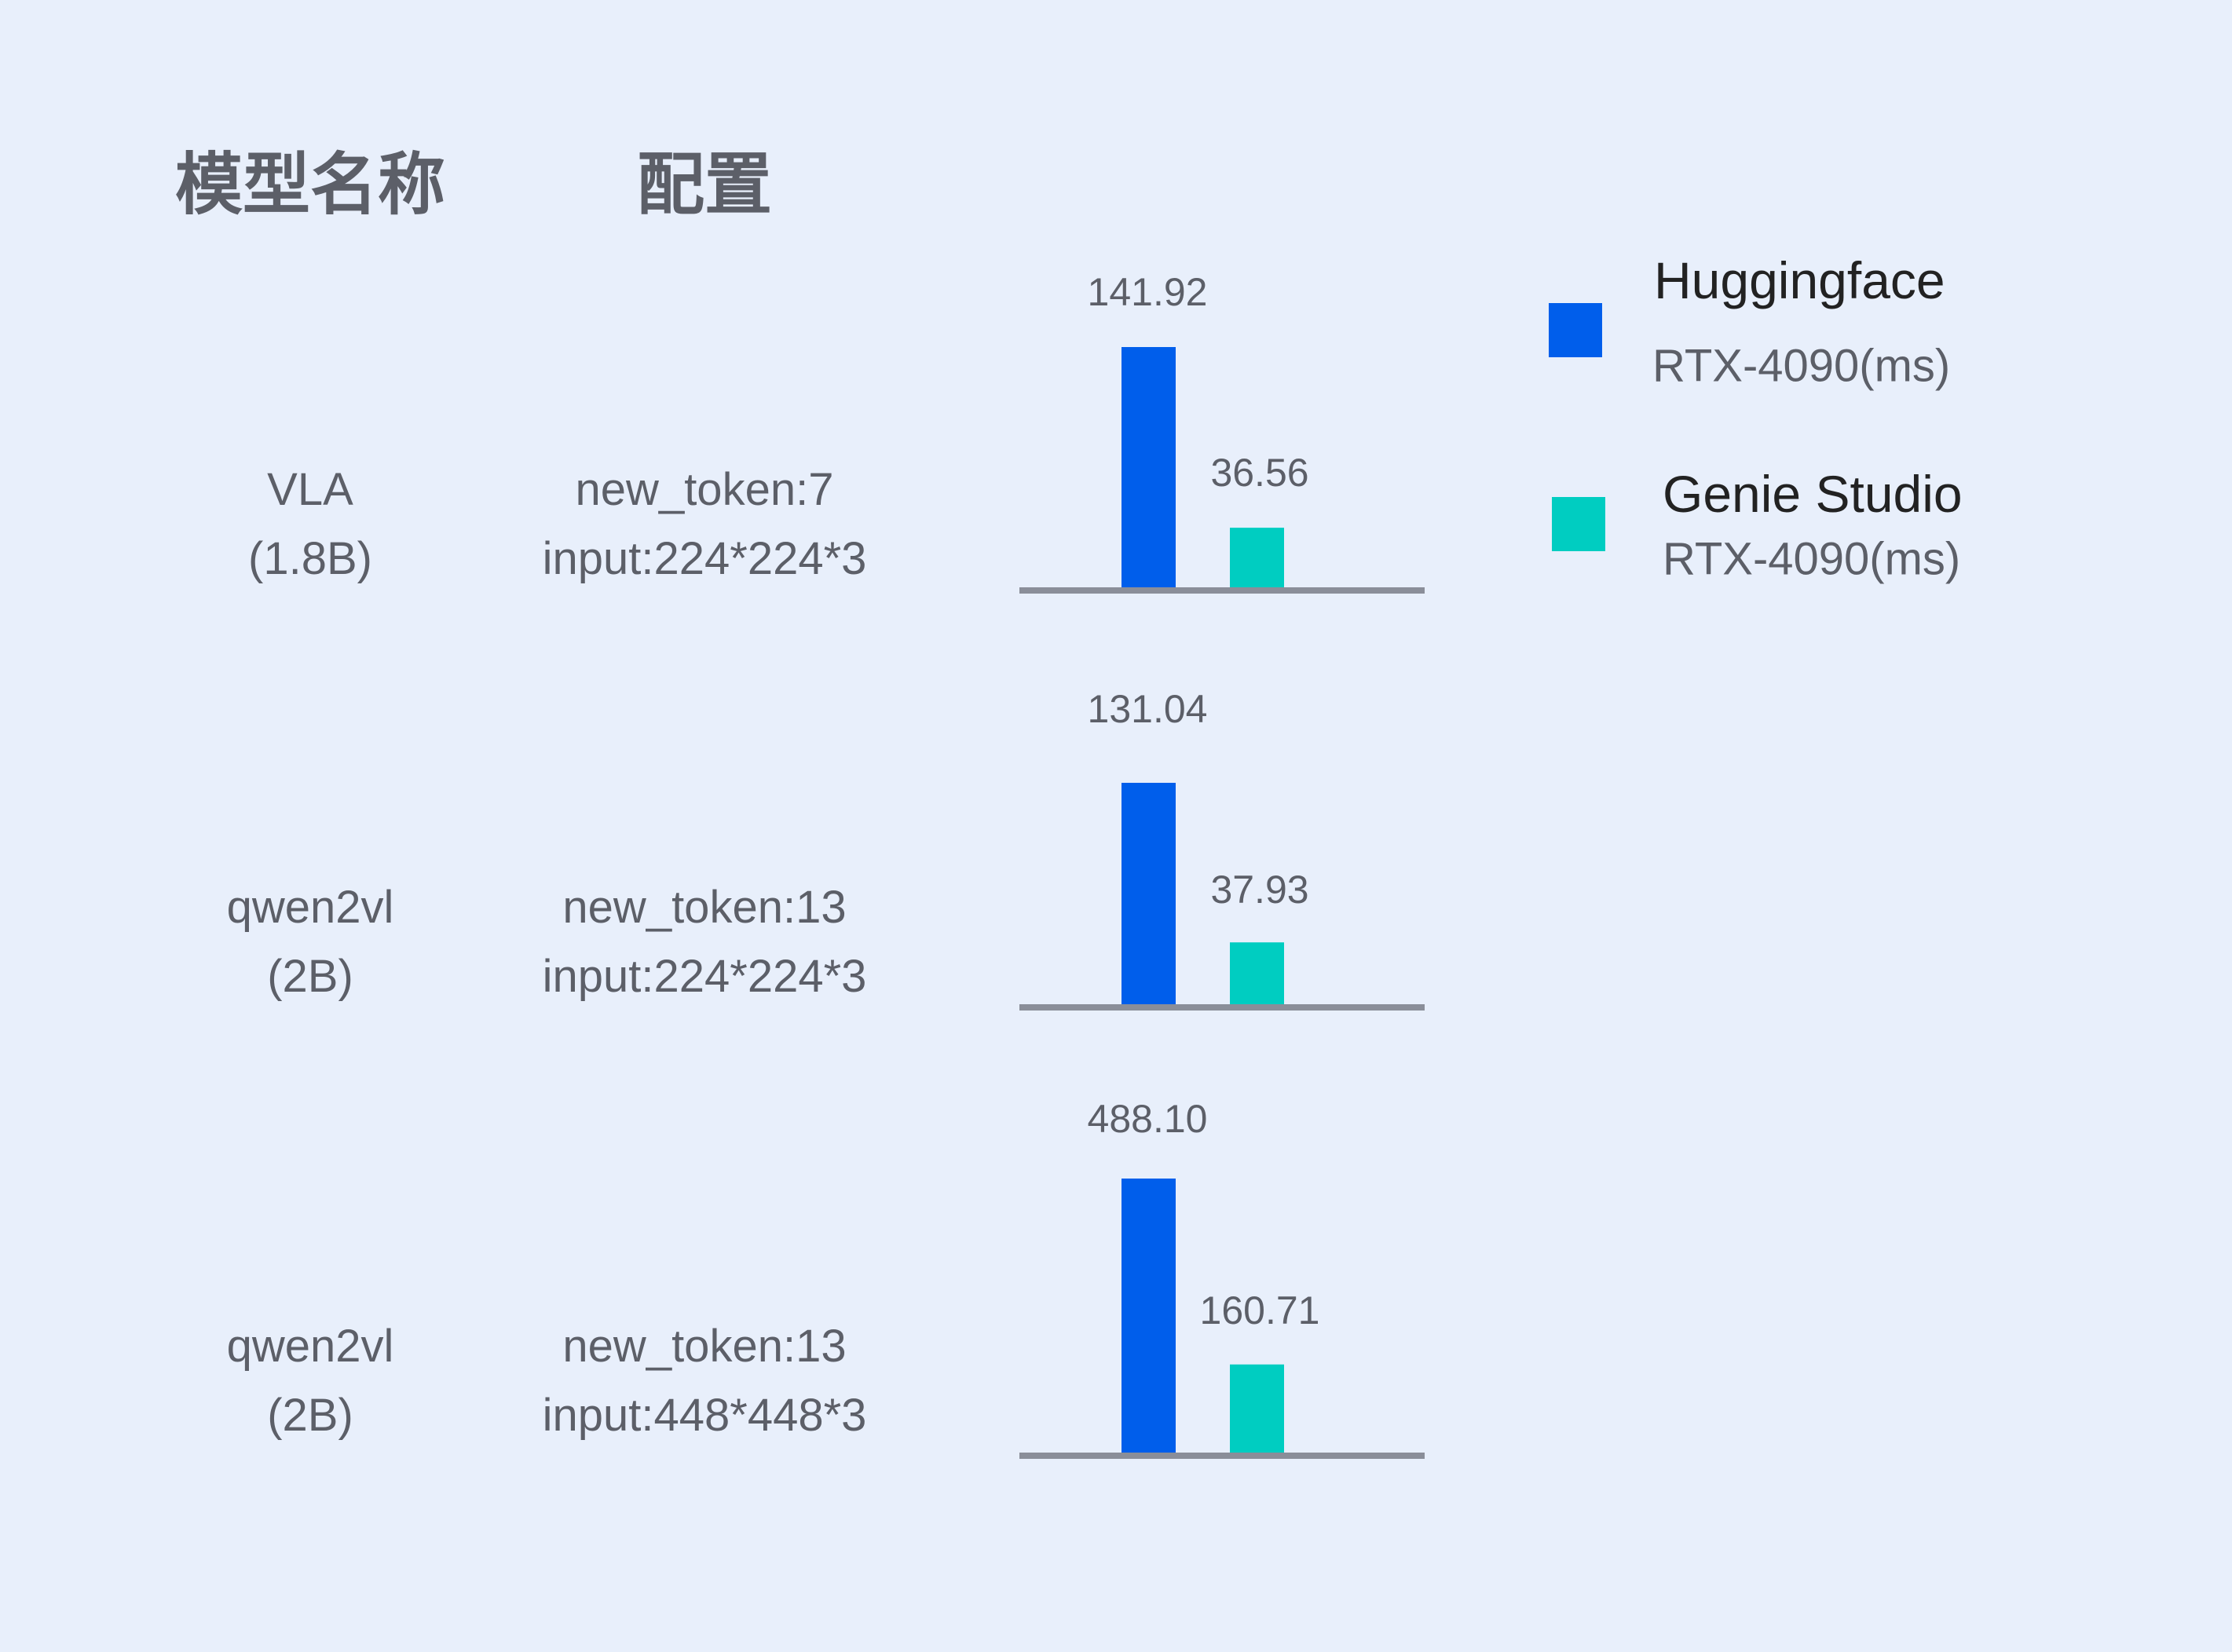 This screenshot has width=2232, height=1652. I want to click on legend-sublabel-huggingface: RTX-4090(ms), so click(1801, 366).